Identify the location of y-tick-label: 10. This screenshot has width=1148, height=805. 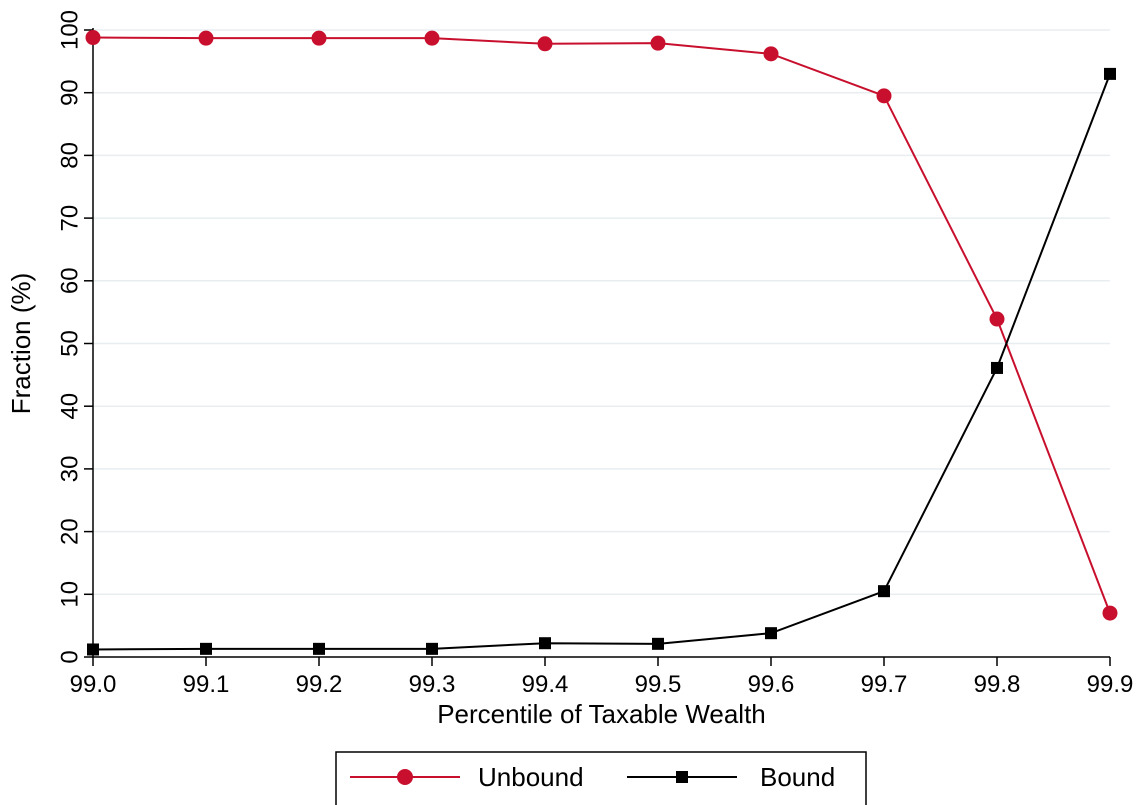
(69, 594).